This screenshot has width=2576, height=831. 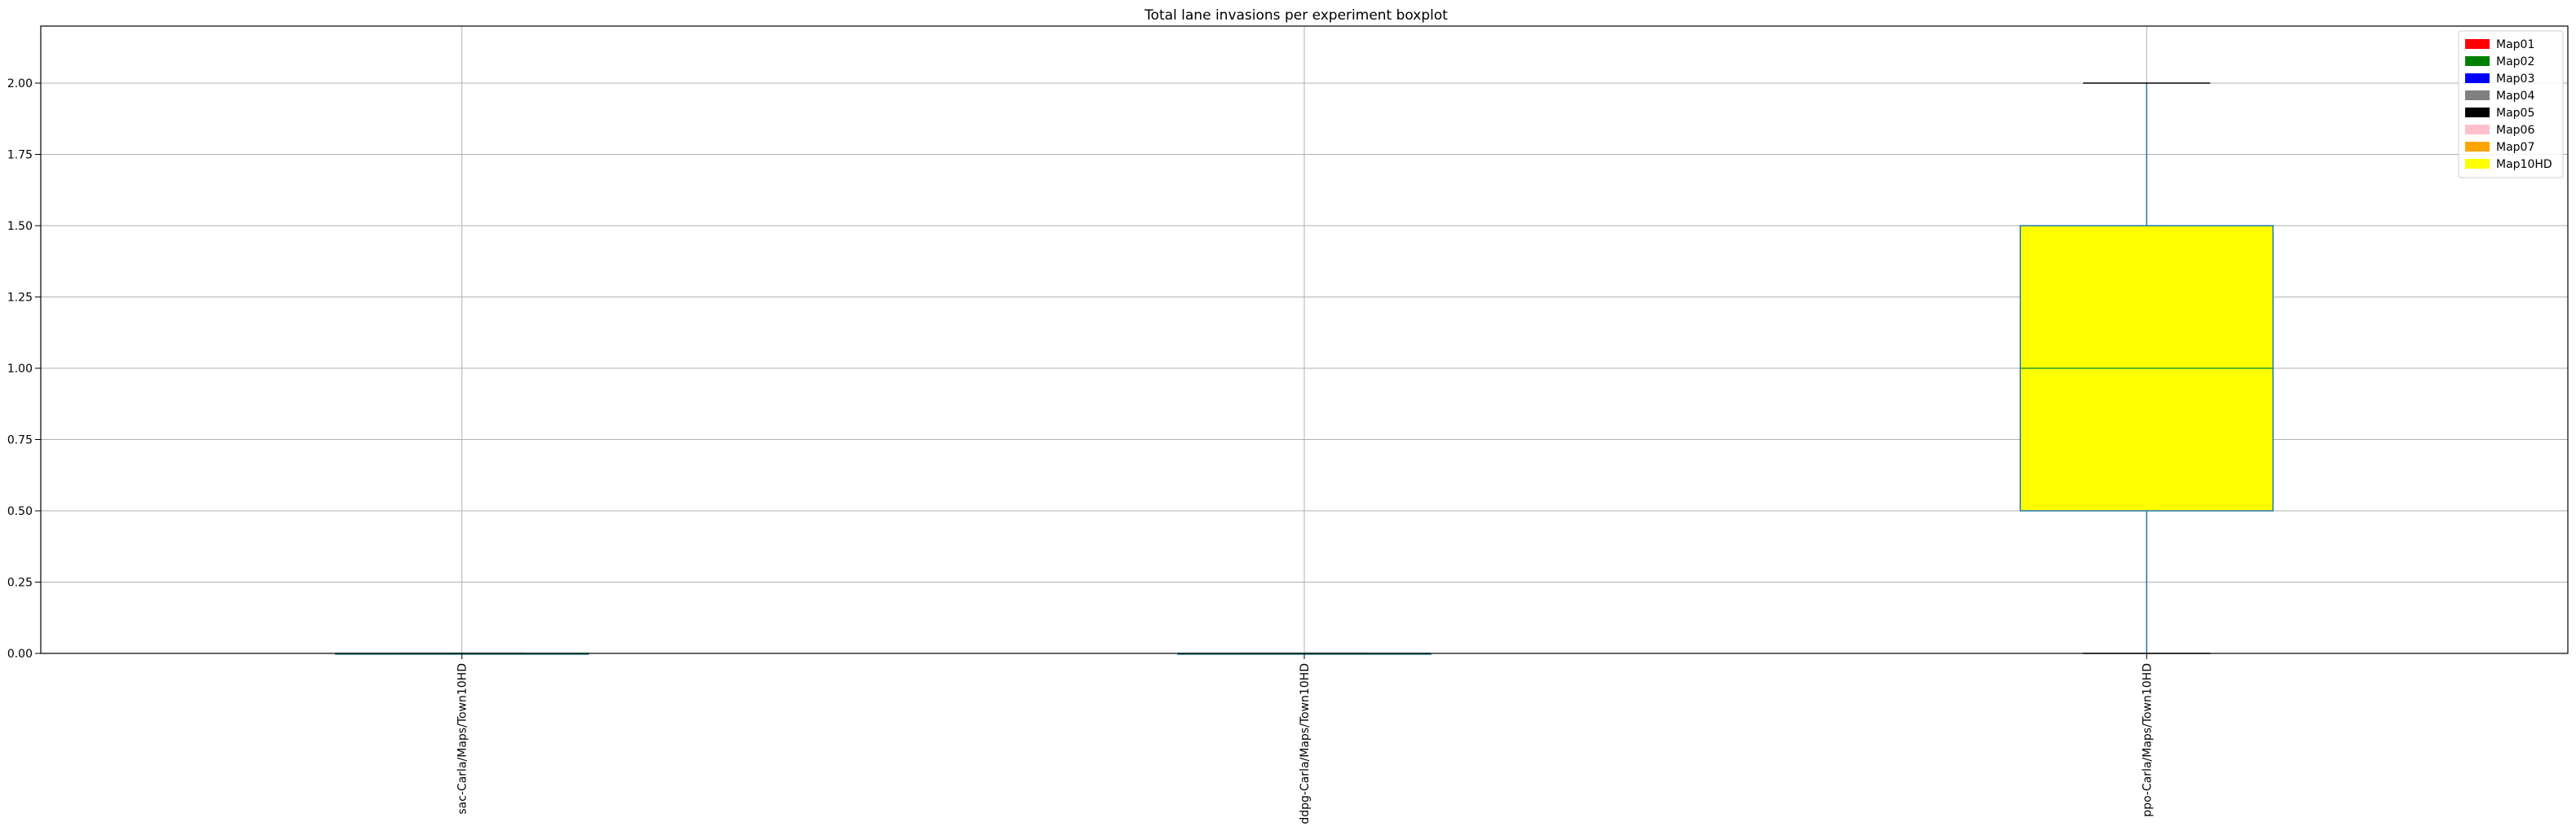 I want to click on x-tick-label: ddpg-Carla/Maps/Town10HD, so click(x=1305, y=743).